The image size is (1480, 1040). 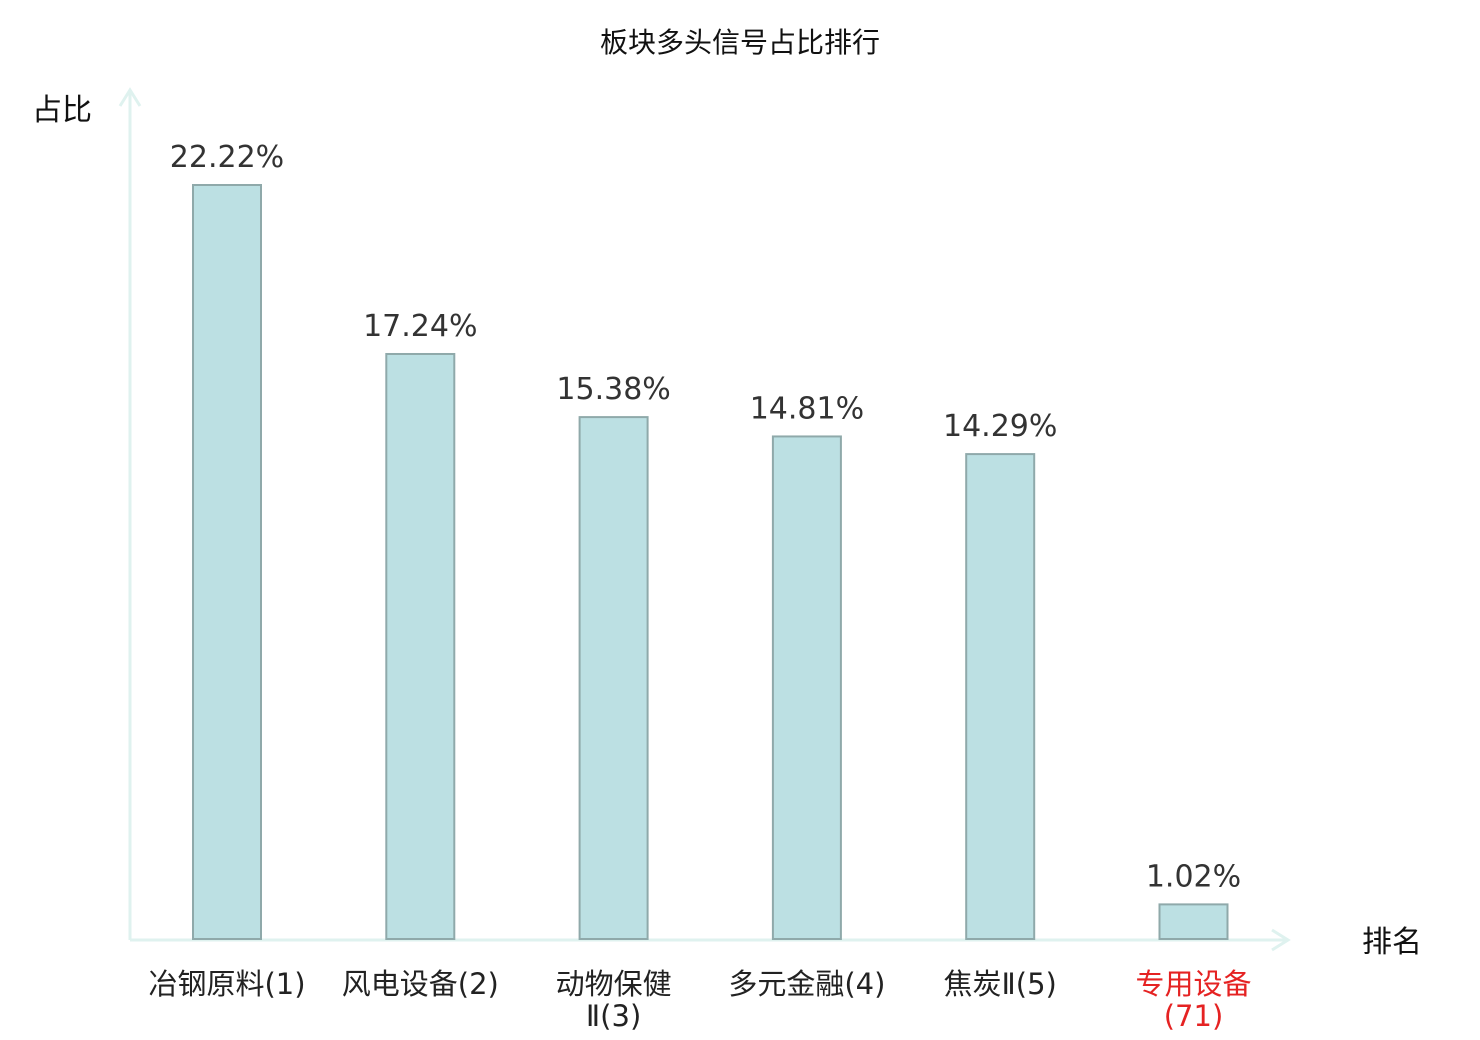 I want to click on category-label: 动物保健 Ⅱ(3), so click(x=614, y=1000).